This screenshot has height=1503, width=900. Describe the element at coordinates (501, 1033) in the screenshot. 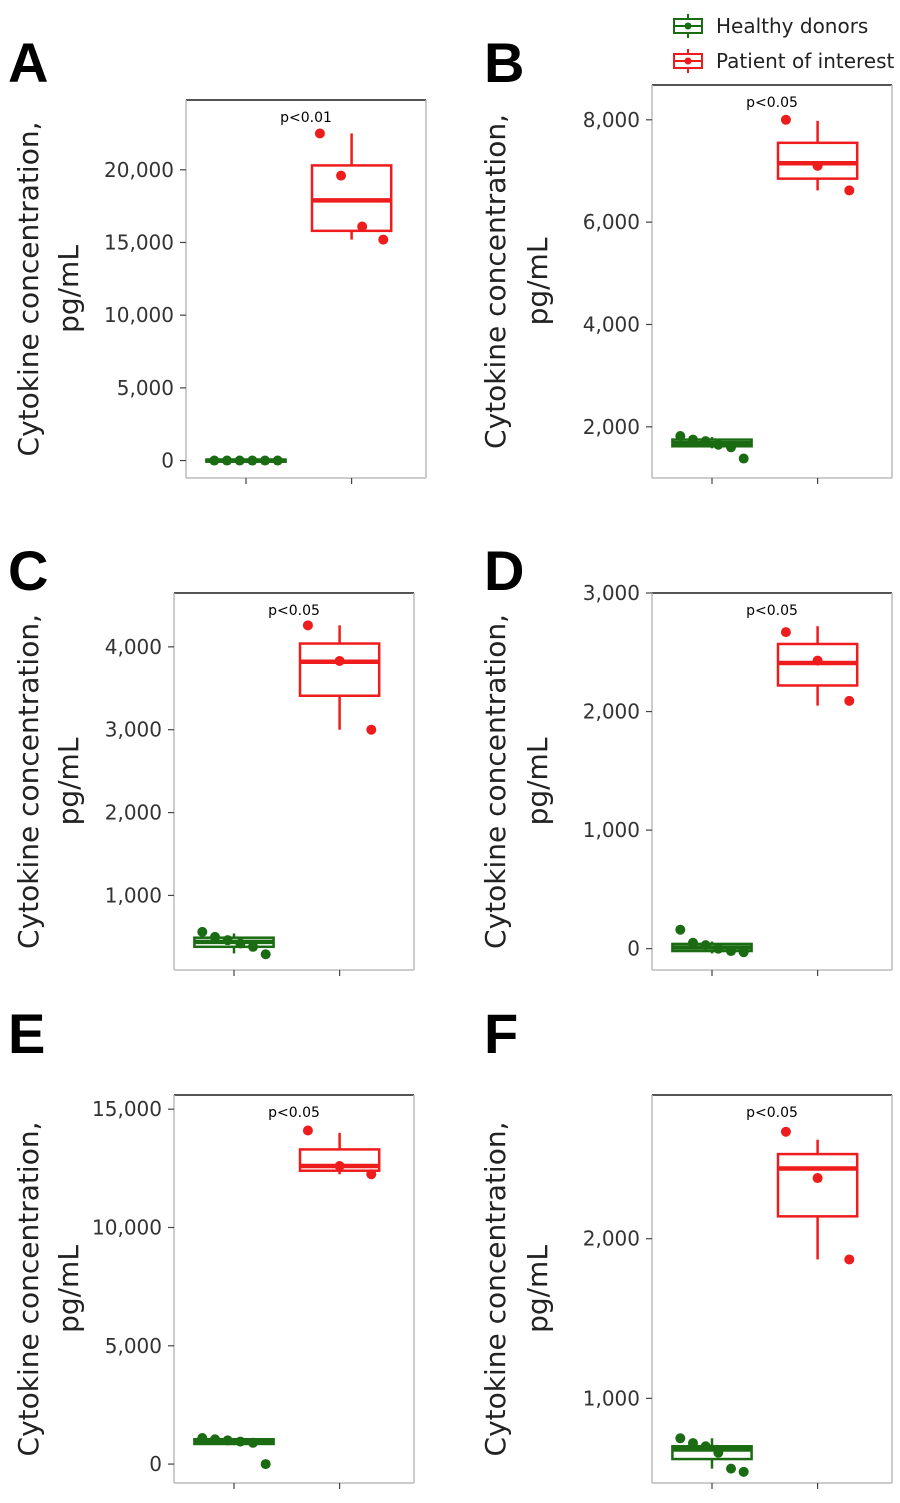

I see `panel-letter: F` at that location.